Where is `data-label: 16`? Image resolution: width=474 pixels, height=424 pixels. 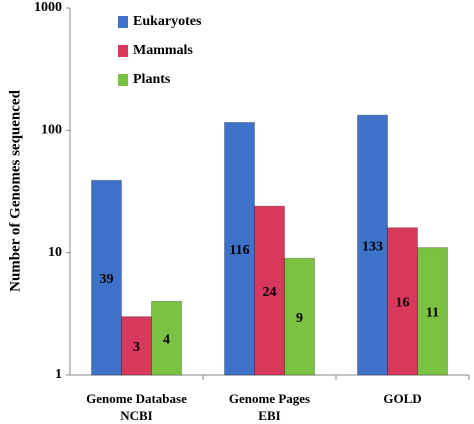
data-label: 16 is located at coordinates (403, 303).